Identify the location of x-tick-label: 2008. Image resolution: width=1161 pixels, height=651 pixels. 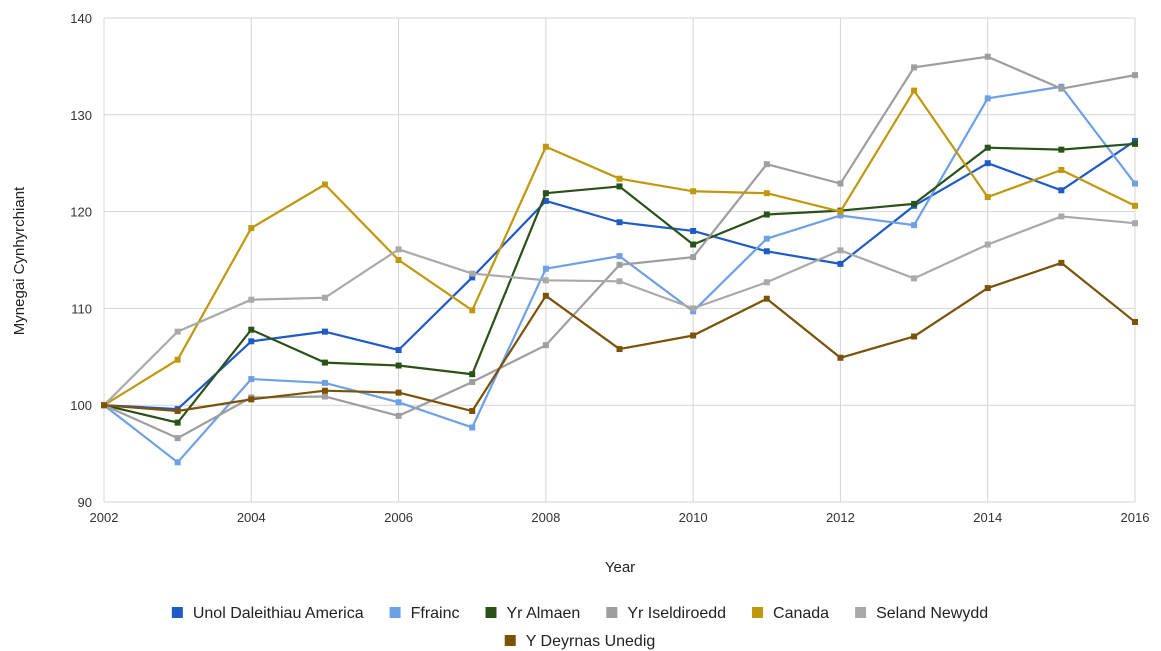
(545, 517).